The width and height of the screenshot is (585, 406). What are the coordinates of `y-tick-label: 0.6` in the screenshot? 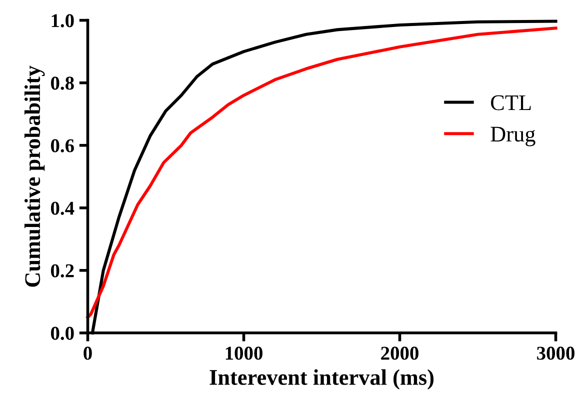 It's located at (62, 145).